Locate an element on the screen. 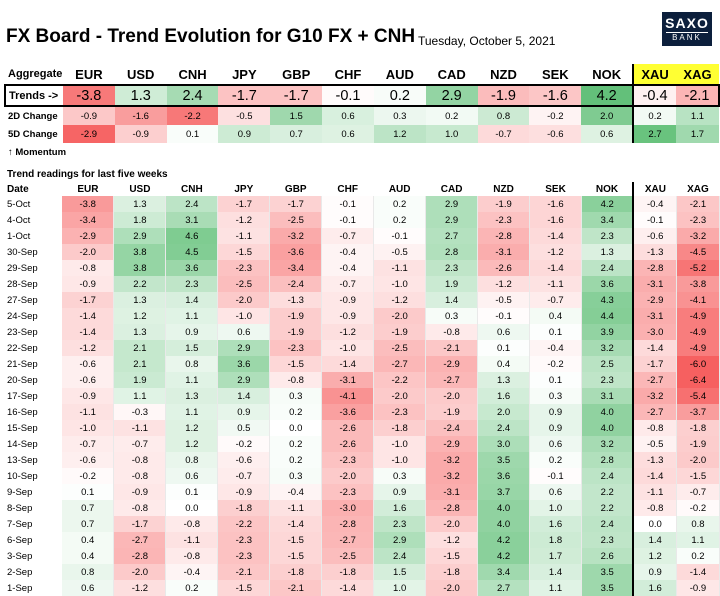 The image size is (720, 596). cell-chf: -0.1 is located at coordinates (348, 204).